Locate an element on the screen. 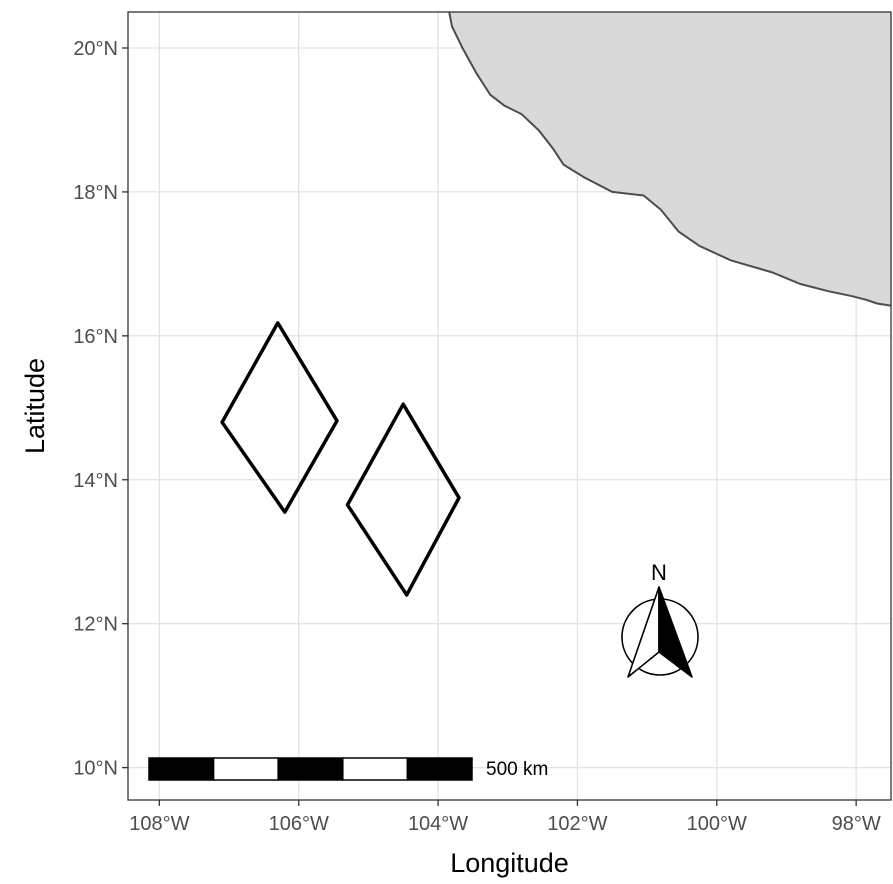 Image resolution: width=893 pixels, height=884 pixels. survey-areas is located at coordinates (340, 459).